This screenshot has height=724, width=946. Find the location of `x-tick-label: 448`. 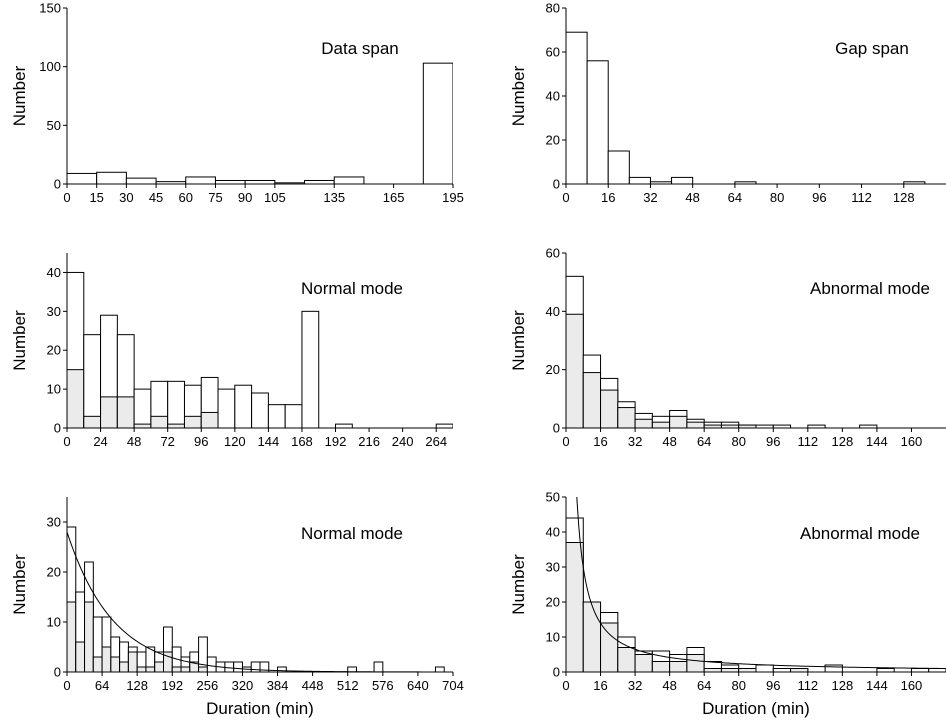

x-tick-label: 448 is located at coordinates (313, 685).